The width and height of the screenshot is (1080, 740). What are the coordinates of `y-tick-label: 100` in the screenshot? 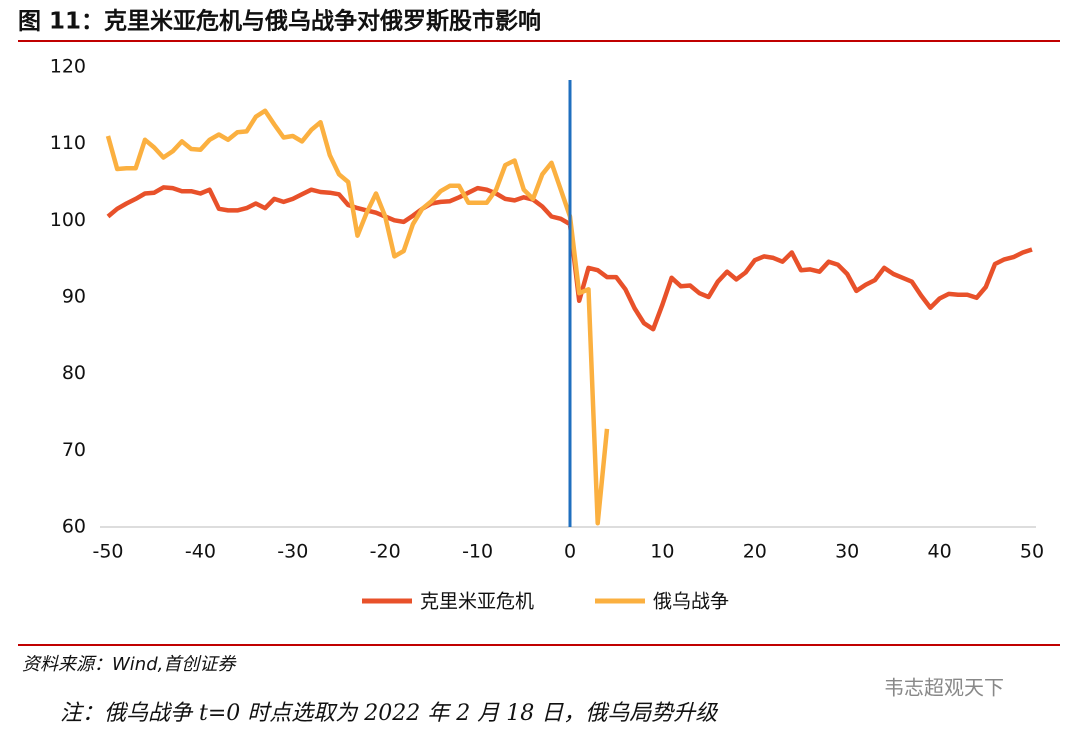 It's located at (68, 220).